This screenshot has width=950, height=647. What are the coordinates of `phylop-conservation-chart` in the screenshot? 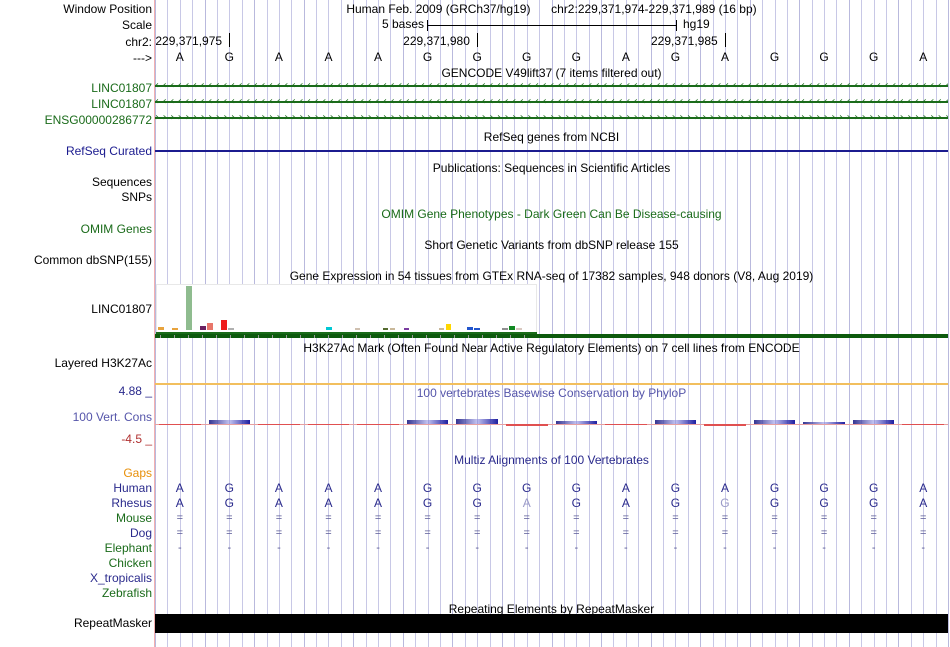 It's located at (551, 424).